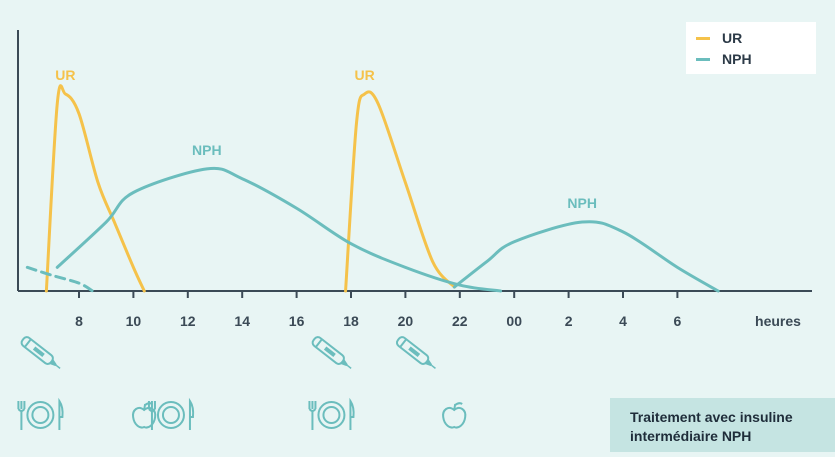 The image size is (835, 457). Describe the element at coordinates (678, 321) in the screenshot. I see `x-tick-label: 6` at that location.